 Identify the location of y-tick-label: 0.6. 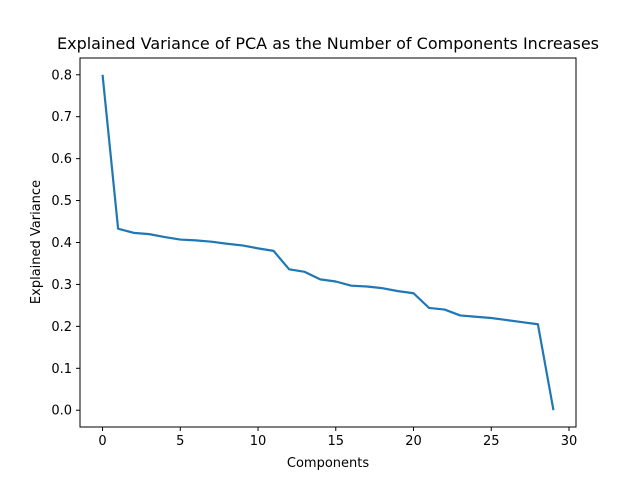
(61, 159).